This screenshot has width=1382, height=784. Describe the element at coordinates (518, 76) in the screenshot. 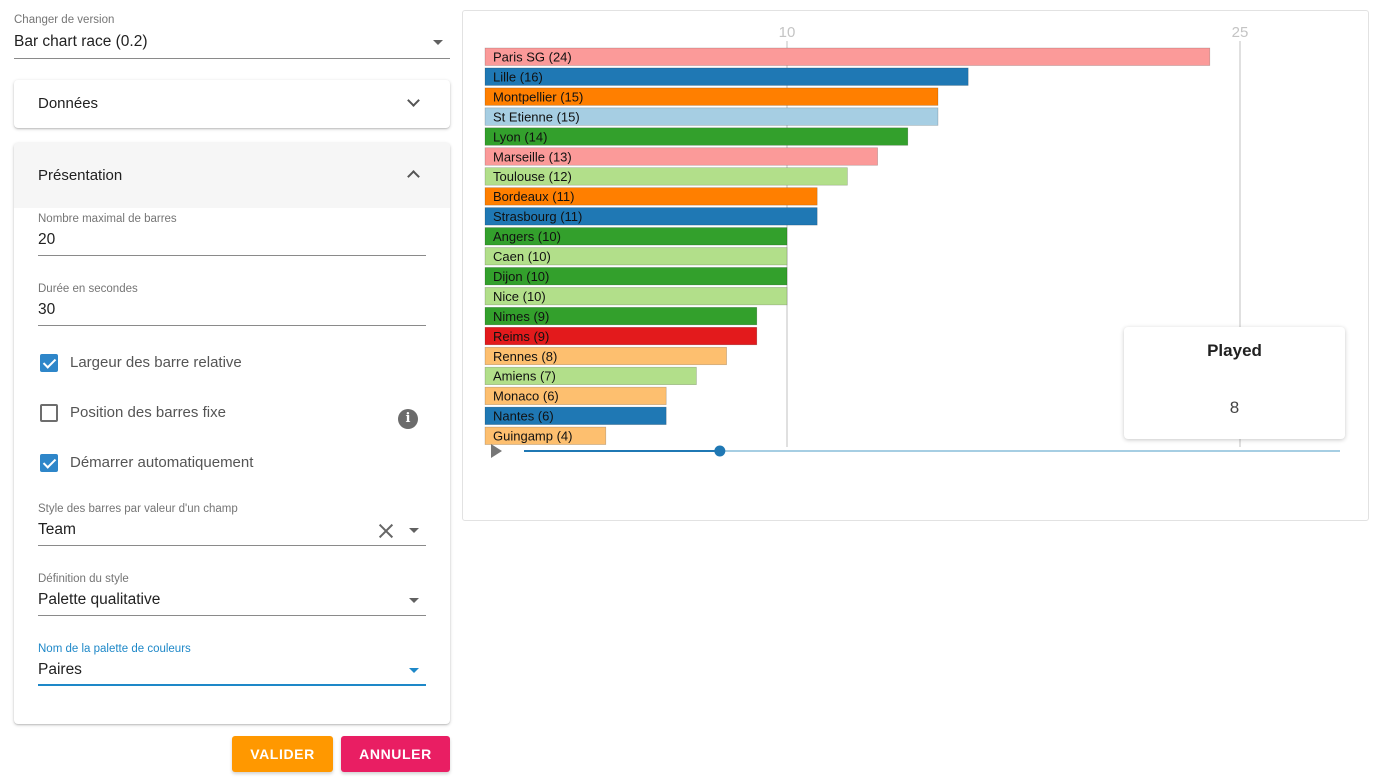

I see `bar-label: Lille (16)` at that location.